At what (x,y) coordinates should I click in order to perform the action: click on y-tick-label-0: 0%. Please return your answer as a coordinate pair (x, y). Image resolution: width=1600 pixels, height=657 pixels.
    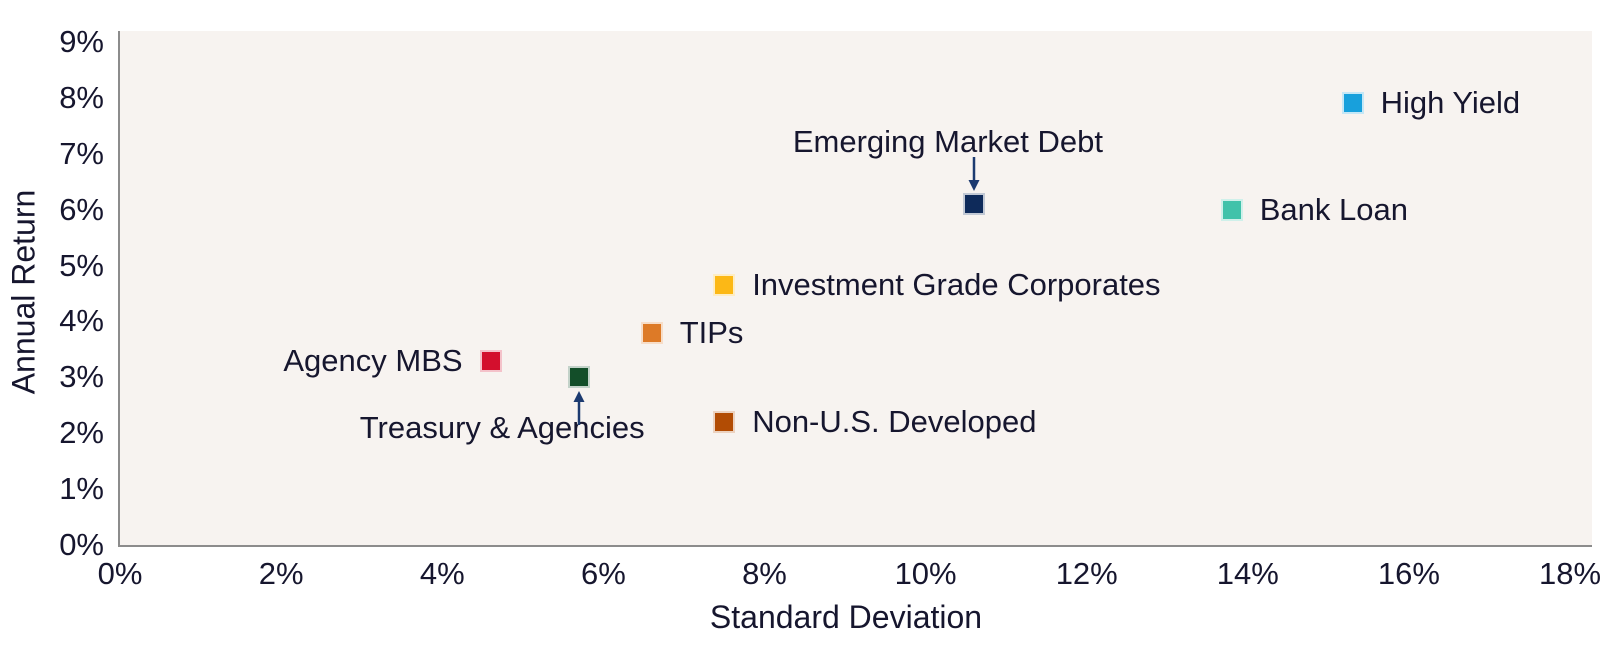
    Looking at the image, I should click on (81, 544).